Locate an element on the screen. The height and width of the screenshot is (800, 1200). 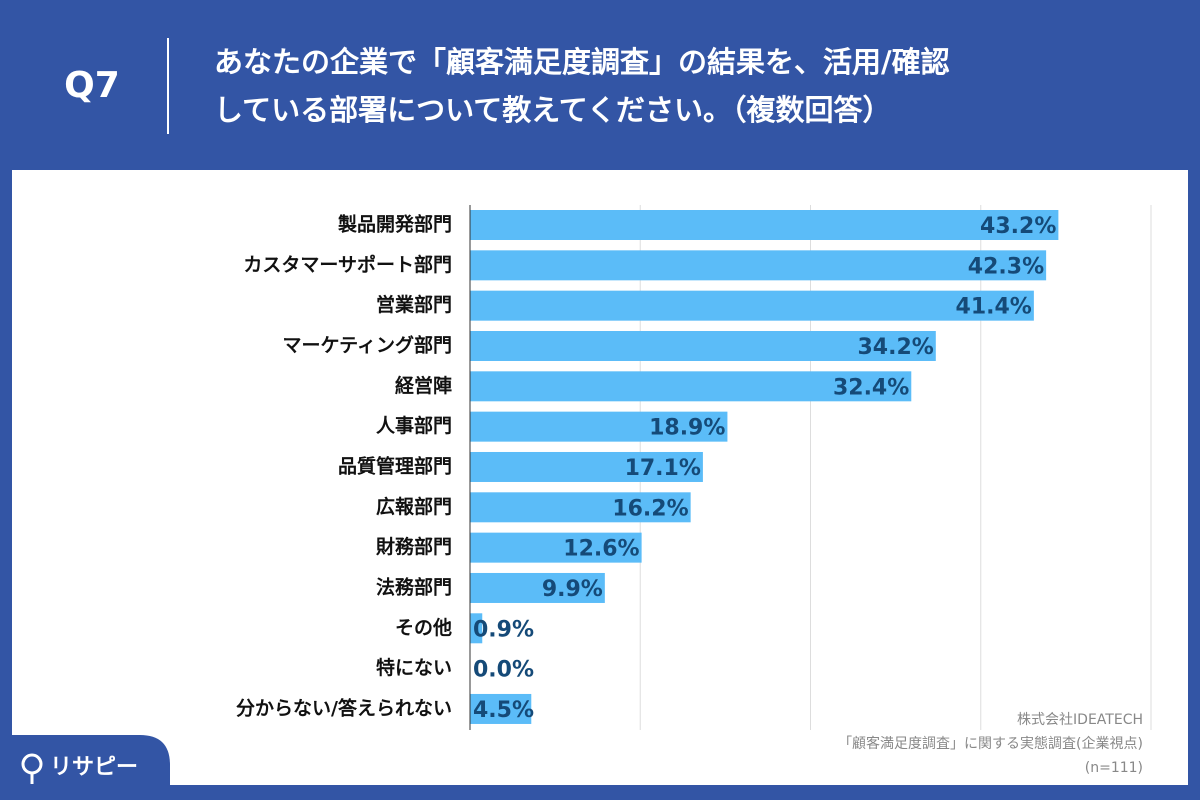
source: (n=111) is located at coordinates (1114, 768).